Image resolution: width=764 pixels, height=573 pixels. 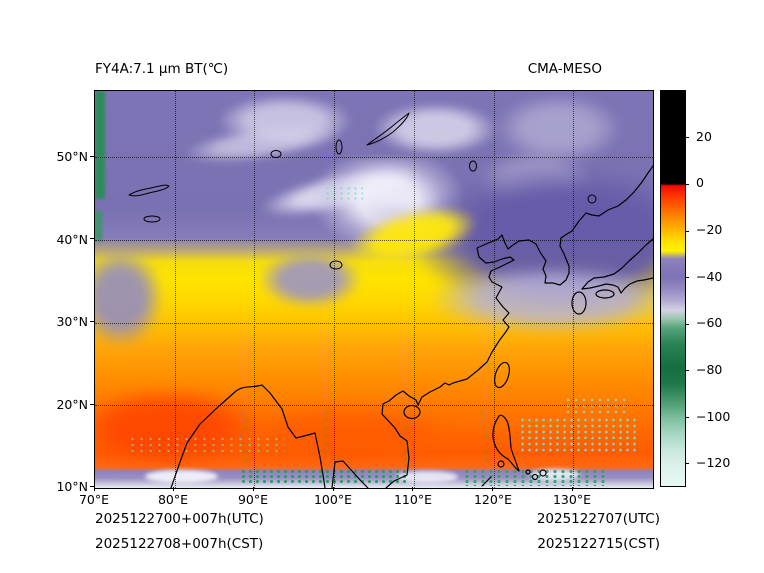 What do you see at coordinates (704, 136) in the screenshot?
I see `colorbar-tick-20: 20` at bounding box center [704, 136].